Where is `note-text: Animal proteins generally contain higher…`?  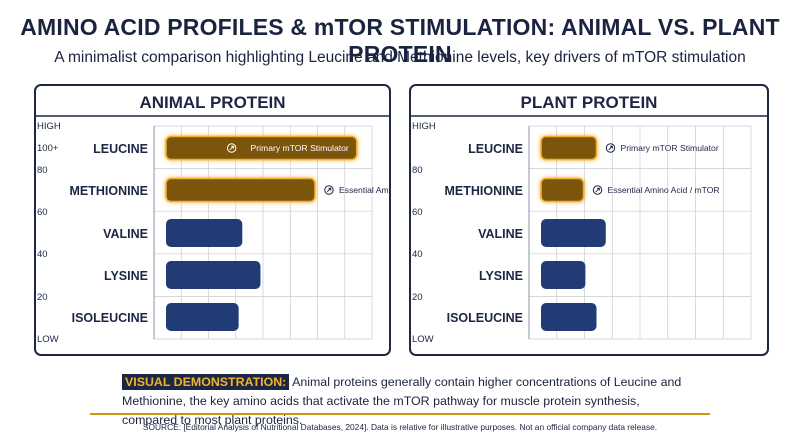 note-text: Animal proteins generally contain higher… is located at coordinates (402, 401).